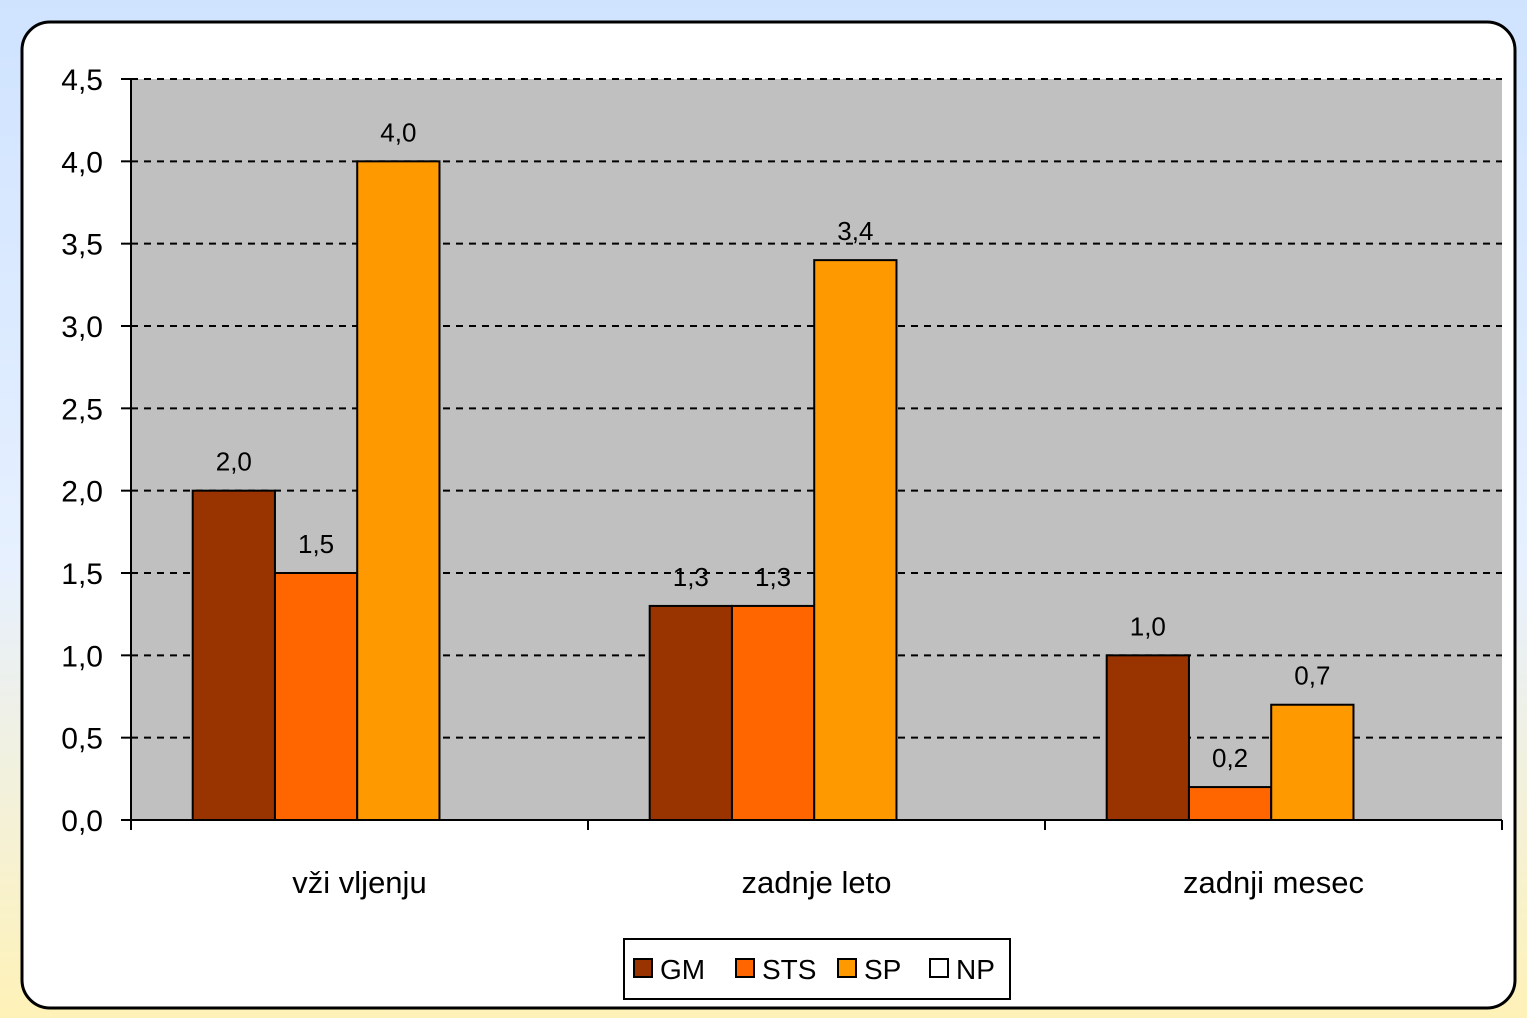 This screenshot has height=1018, width=1527. Describe the element at coordinates (817, 969) in the screenshot. I see `legend: GM STS SP NP` at that location.